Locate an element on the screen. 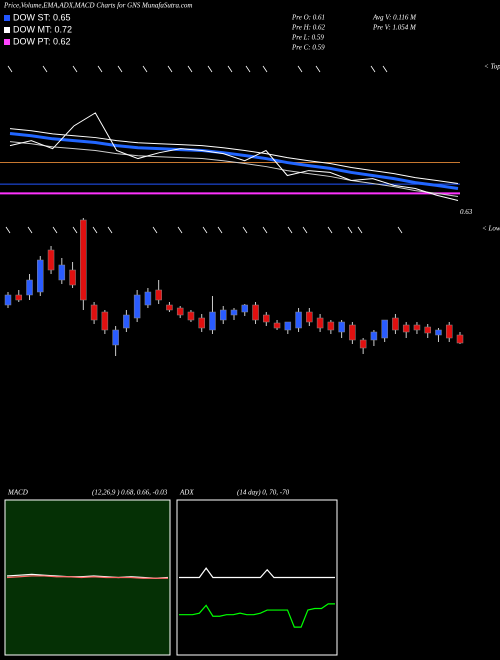 The image size is (500, 660). stat: Pre O: 0.61 is located at coordinates (308, 18).